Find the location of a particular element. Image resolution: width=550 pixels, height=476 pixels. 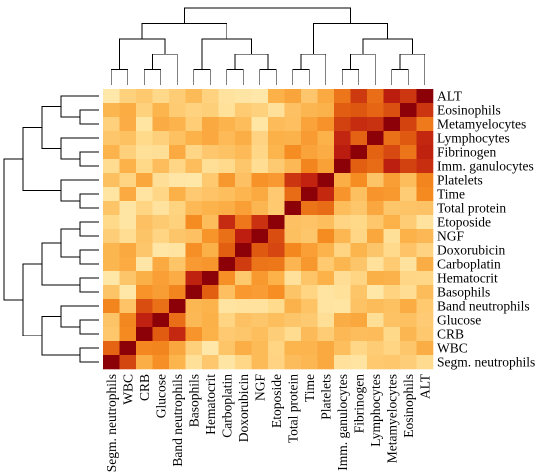

row-label: Eosinophils is located at coordinates (469, 110).